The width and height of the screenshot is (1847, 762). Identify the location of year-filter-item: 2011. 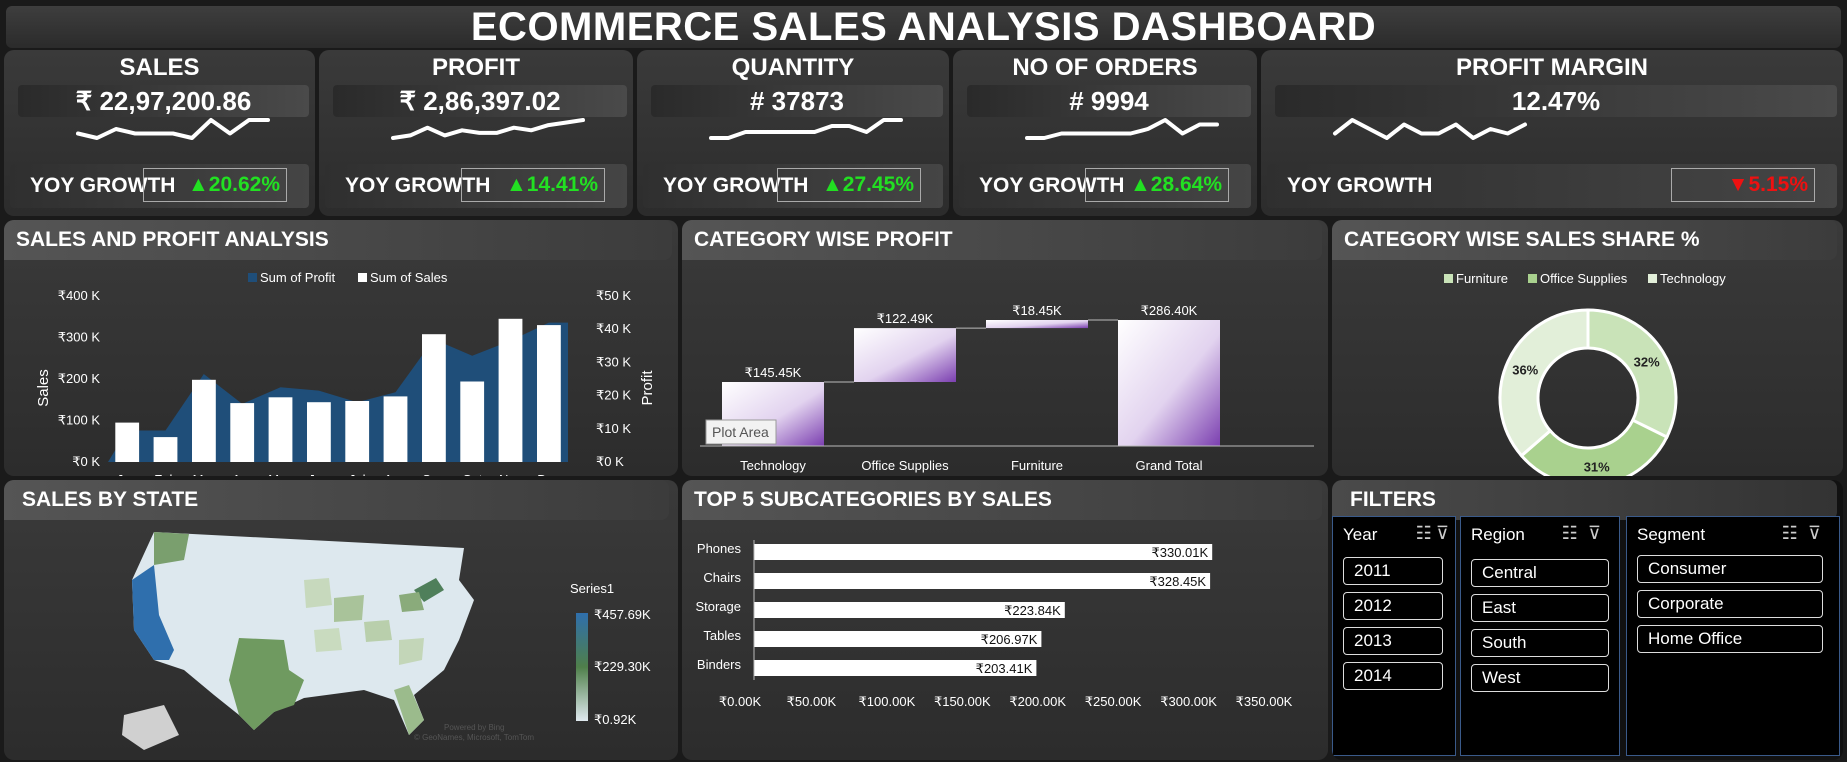
(1393, 571).